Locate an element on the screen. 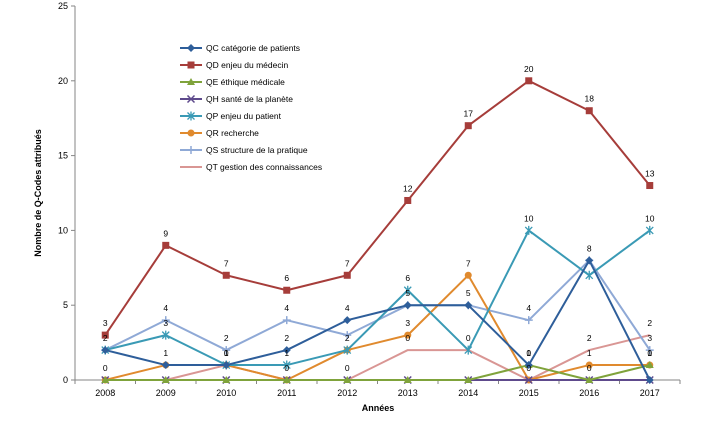 This screenshot has width=720, height=428. y-tick-label: 25 is located at coordinates (63, 6).